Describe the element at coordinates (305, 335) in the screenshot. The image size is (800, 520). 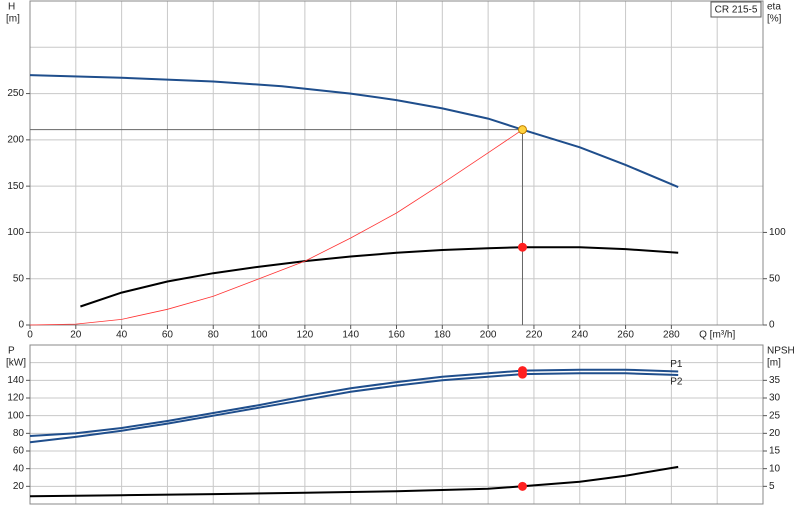
I see `x-tick-label: 120` at that location.